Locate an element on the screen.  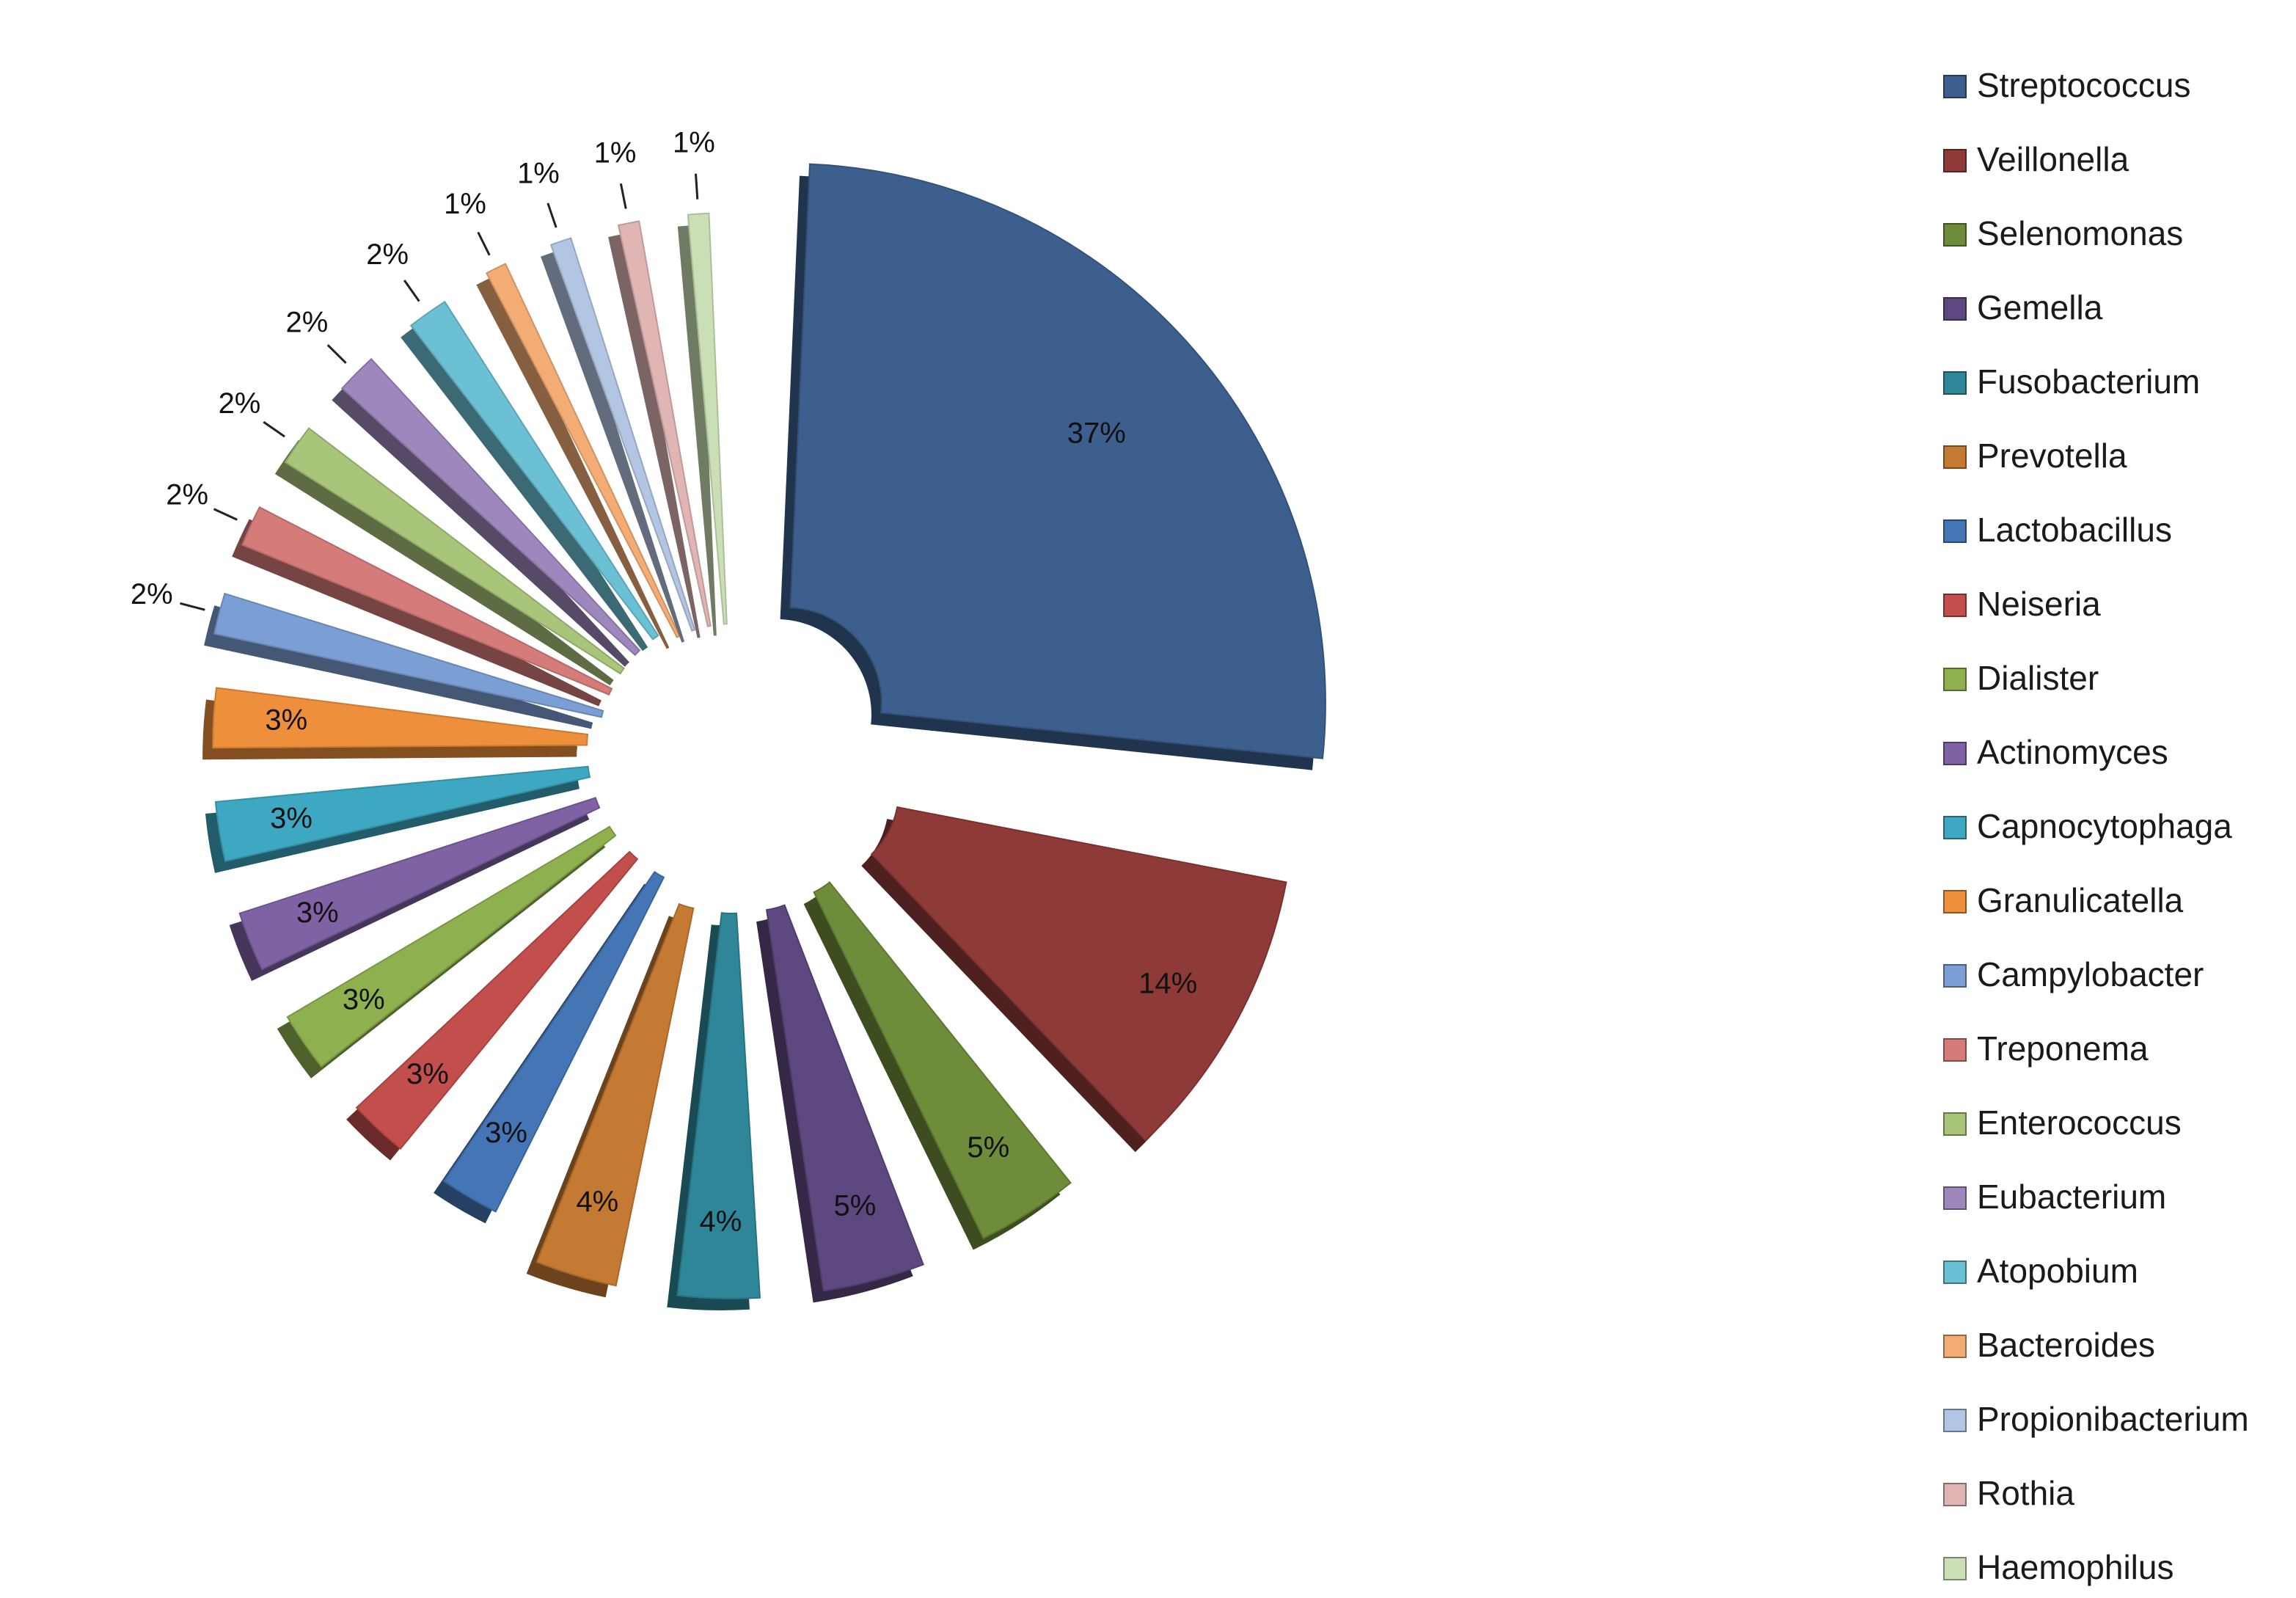
legend-label: Prevotella is located at coordinates (2052, 456).